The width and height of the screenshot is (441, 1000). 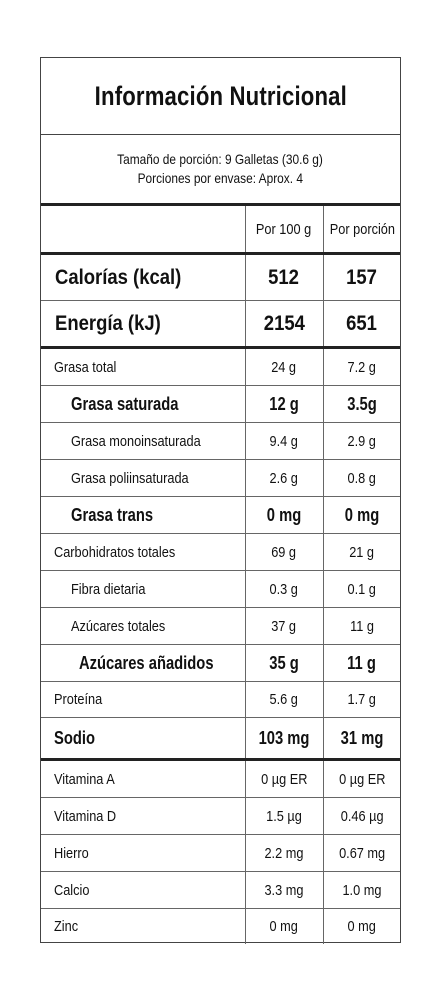 I want to click on value-per-100g: 5.6 g, so click(x=284, y=699).